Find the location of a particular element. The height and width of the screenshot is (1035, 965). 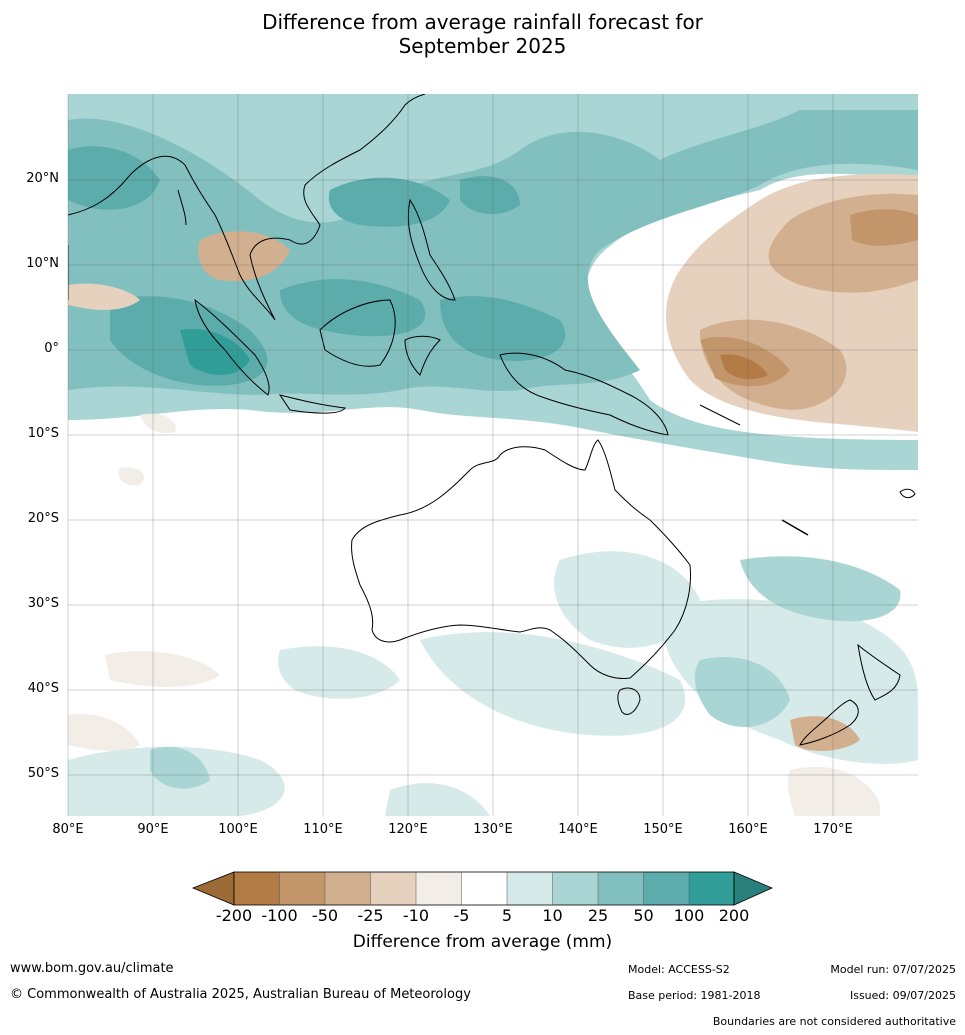

lat-label-0: 0° is located at coordinates (51, 348).